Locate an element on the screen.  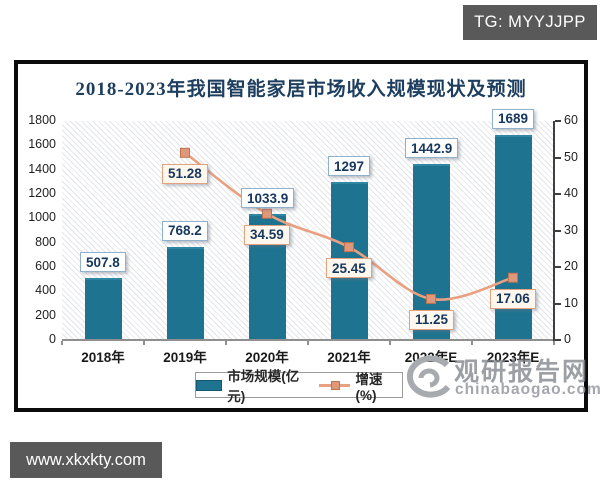
bar-value-label: 507.8 is located at coordinates (103, 262).